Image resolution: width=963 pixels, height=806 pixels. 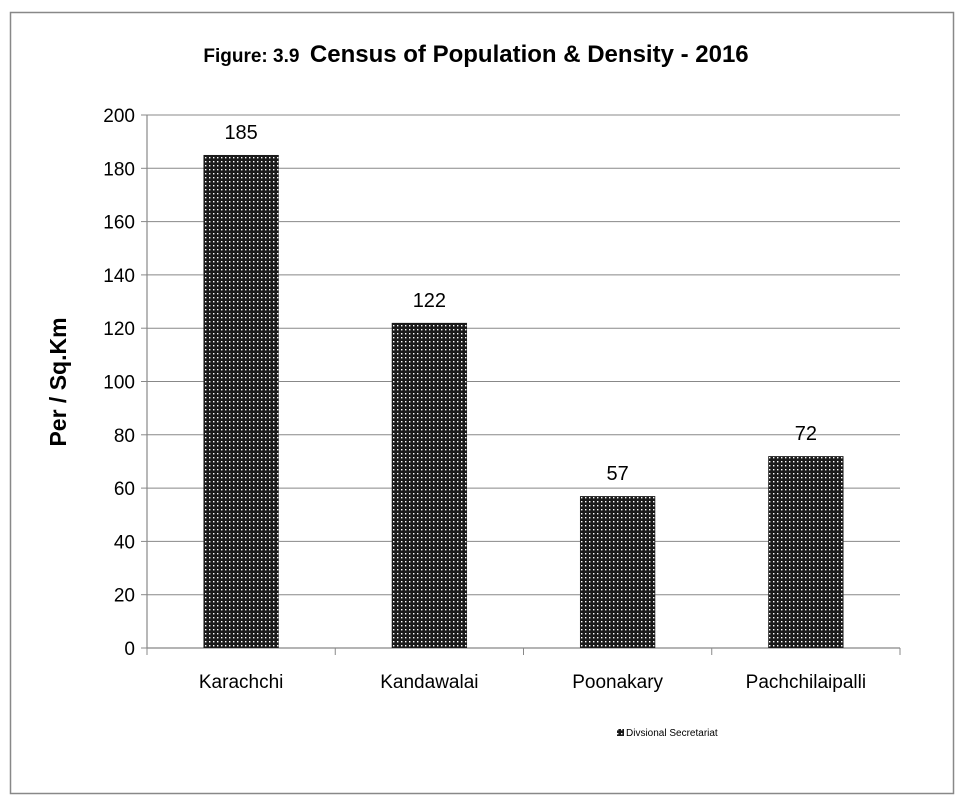 I want to click on x-tick-label: Karachchi, so click(x=241, y=682).